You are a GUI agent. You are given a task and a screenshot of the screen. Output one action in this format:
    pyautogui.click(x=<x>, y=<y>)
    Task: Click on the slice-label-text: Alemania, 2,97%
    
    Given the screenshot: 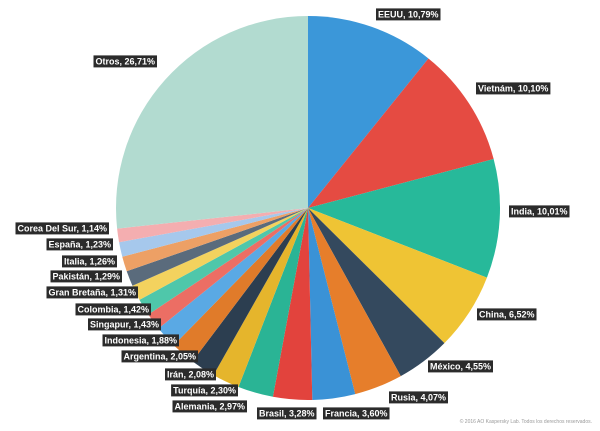 What is the action you would take?
    pyautogui.click(x=209, y=406)
    